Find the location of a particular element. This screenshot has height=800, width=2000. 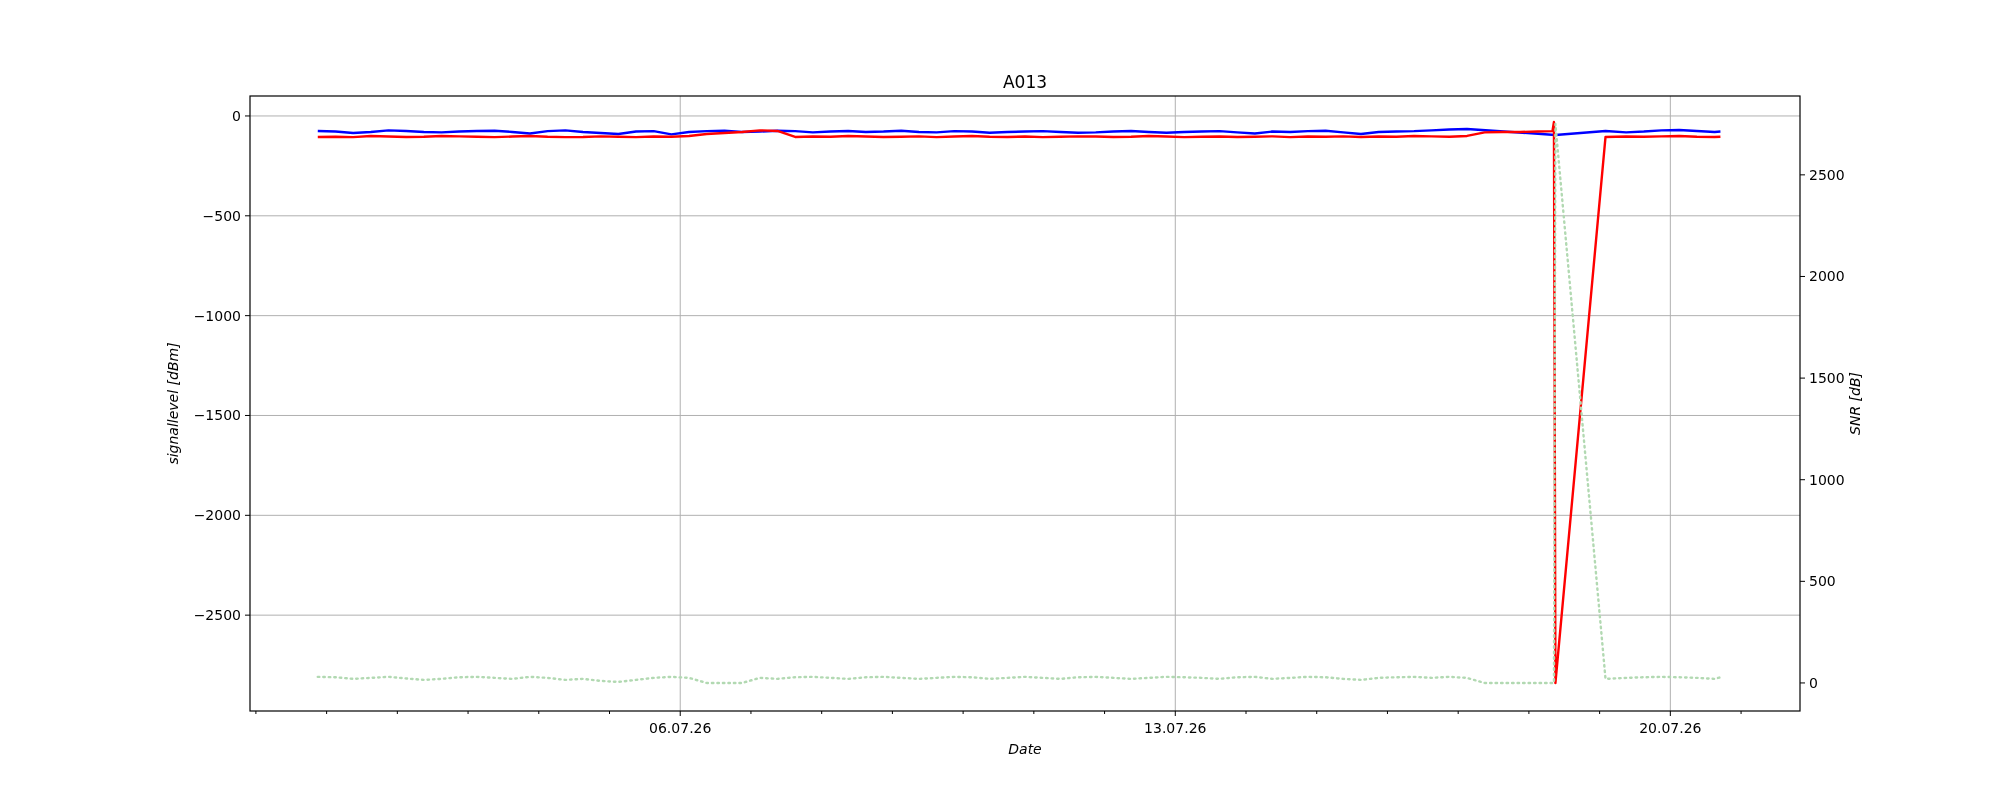

x-tick-label: 20.07.26 is located at coordinates (1670, 728).